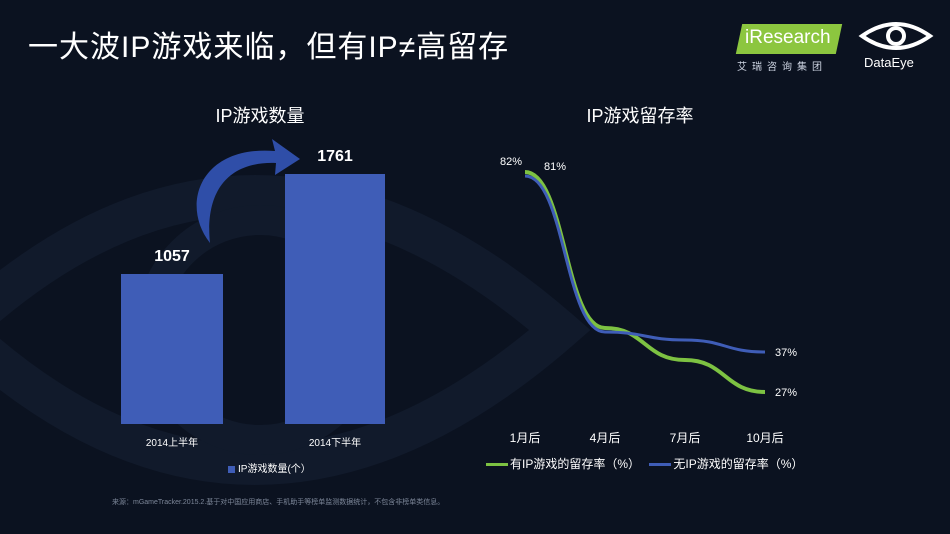 This screenshot has height=534, width=950. Describe the element at coordinates (644, 463) in the screenshot. I see `line-legend: 有IP游戏的留存率（%） 无IP游戏的留存率（%）` at that location.